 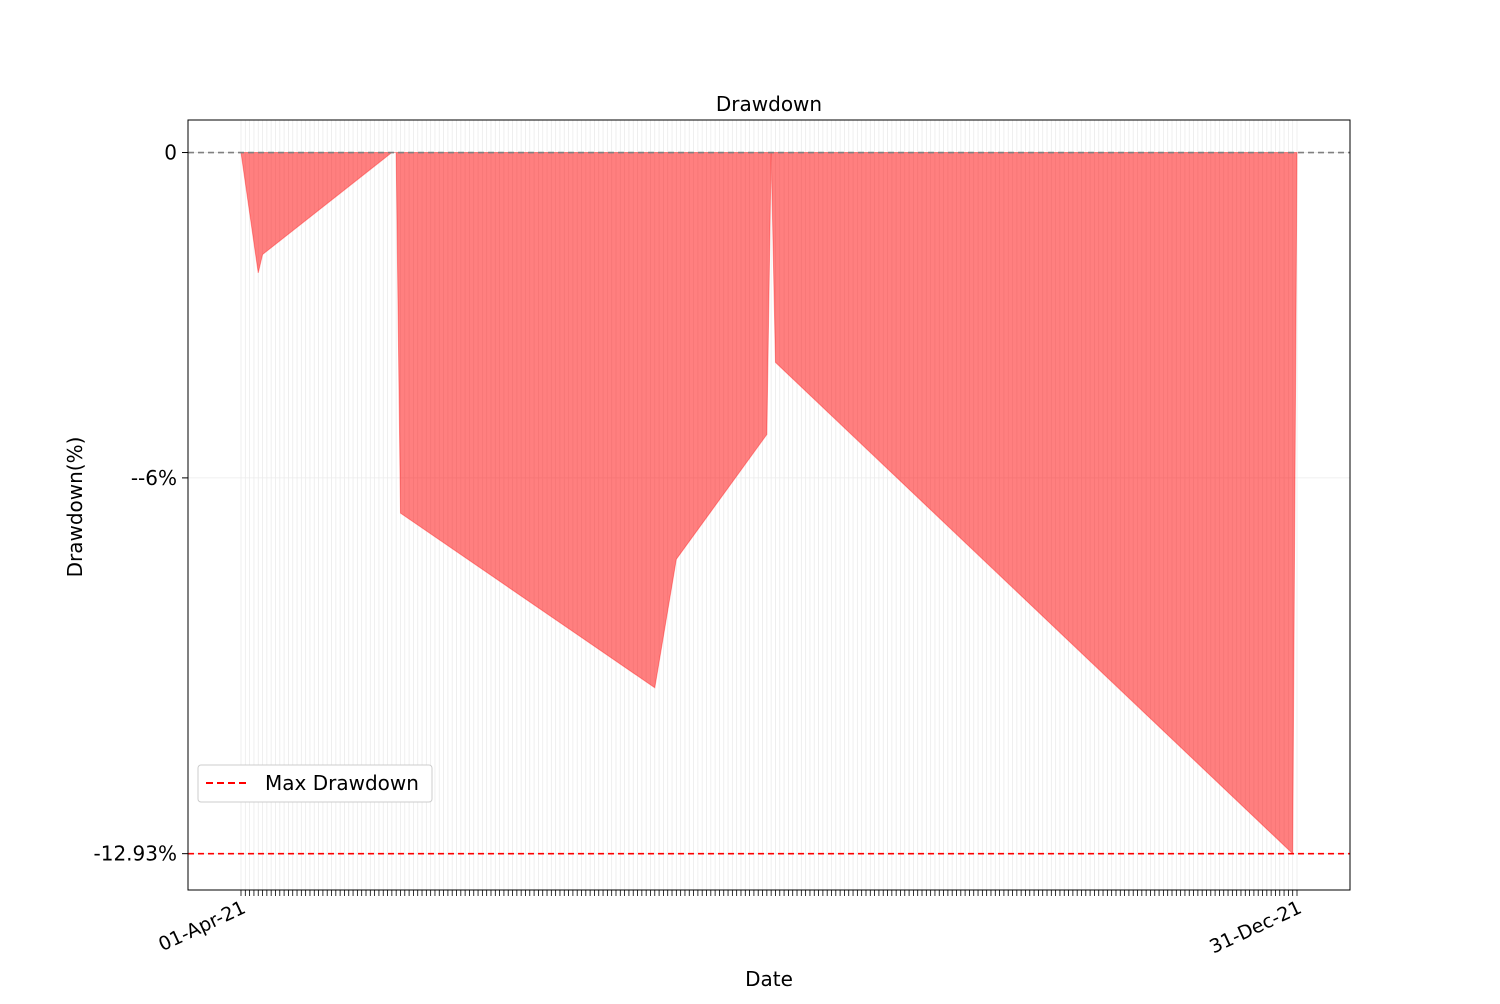 I want to click on legend-box, so click(x=315, y=783).